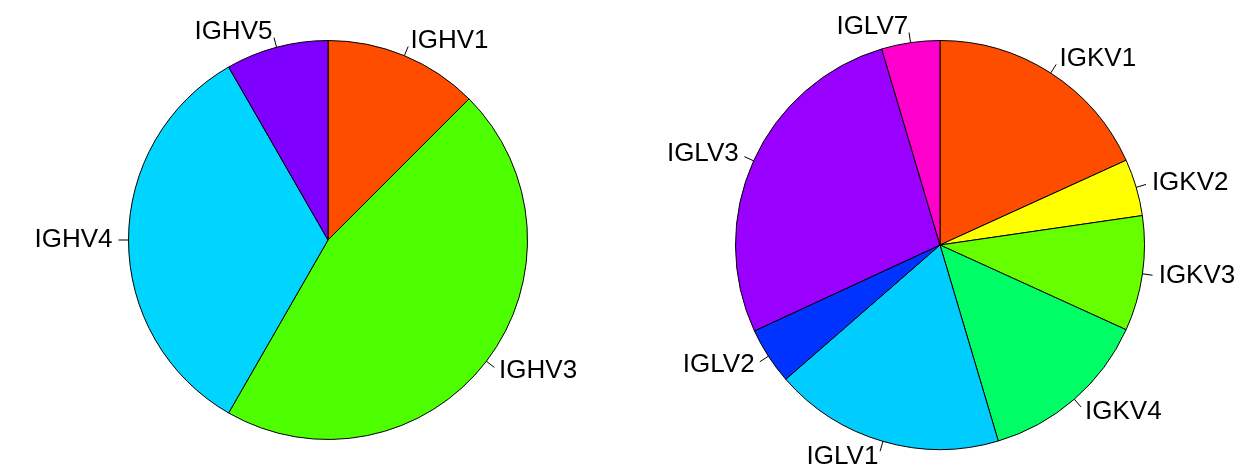 The width and height of the screenshot is (1260, 465). I want to click on slice-label: IGKV2, so click(1190, 180).